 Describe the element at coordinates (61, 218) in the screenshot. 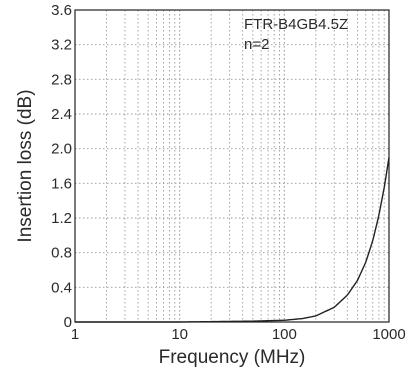

I see `y-tick-label: 1.2` at that location.